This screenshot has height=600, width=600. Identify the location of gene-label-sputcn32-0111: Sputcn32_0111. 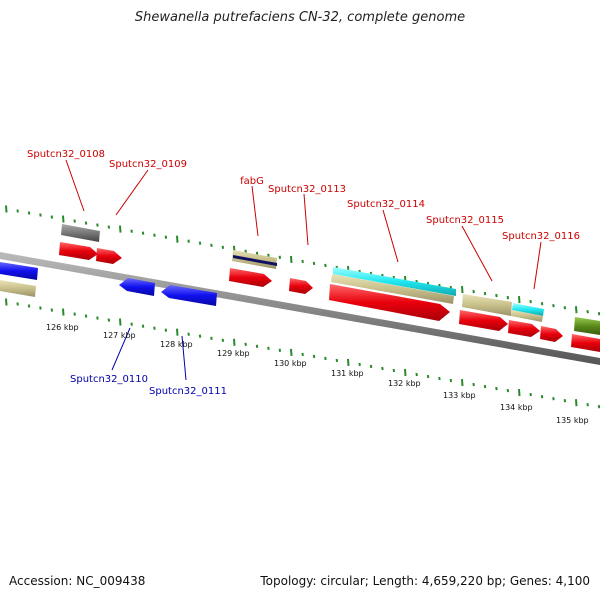
(188, 391).